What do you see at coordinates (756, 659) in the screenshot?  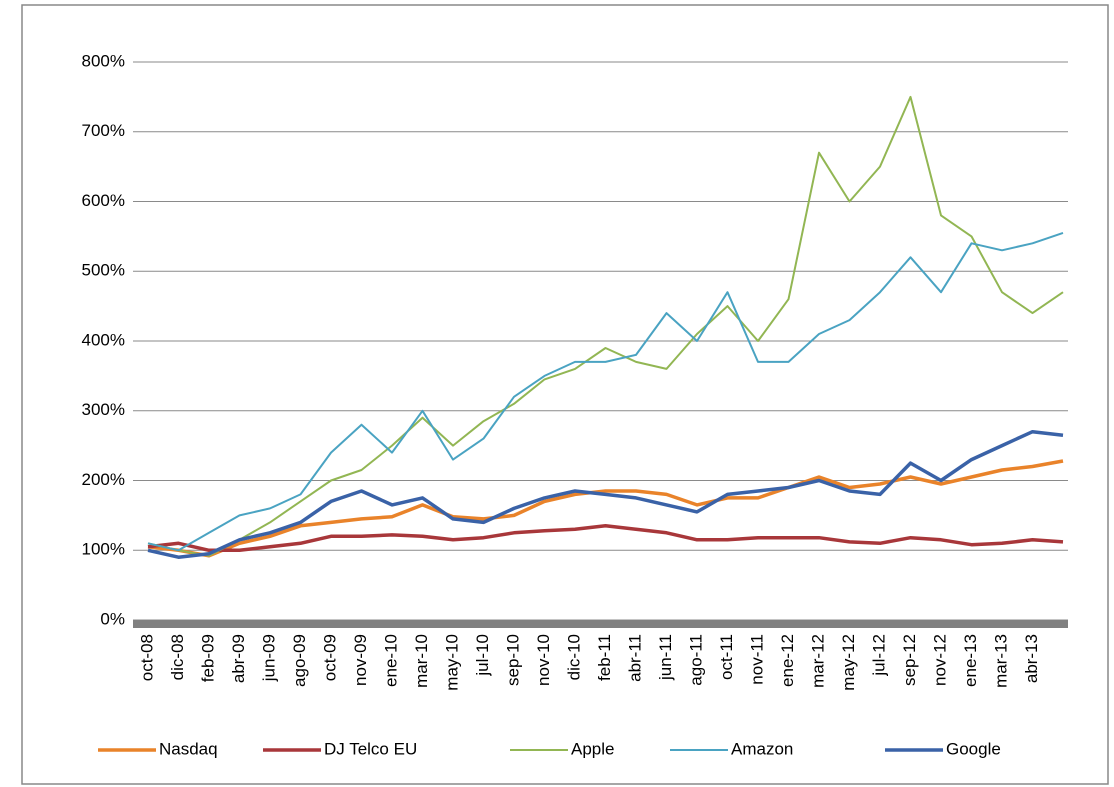 I see `x-tick-label: nov-11` at bounding box center [756, 659].